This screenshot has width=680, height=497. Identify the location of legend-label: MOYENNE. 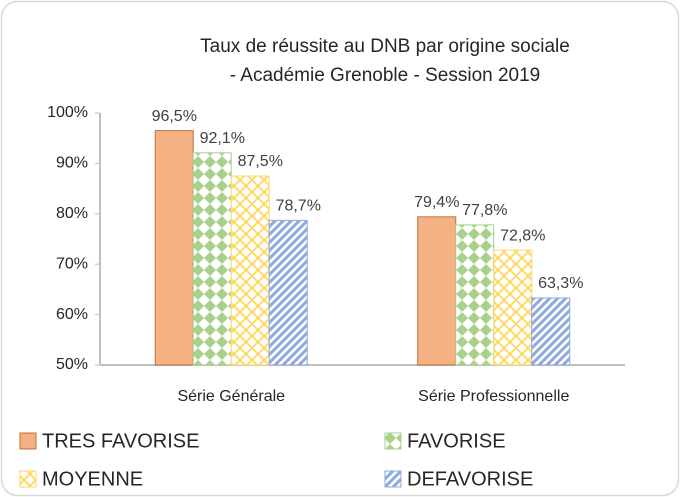
(92, 479).